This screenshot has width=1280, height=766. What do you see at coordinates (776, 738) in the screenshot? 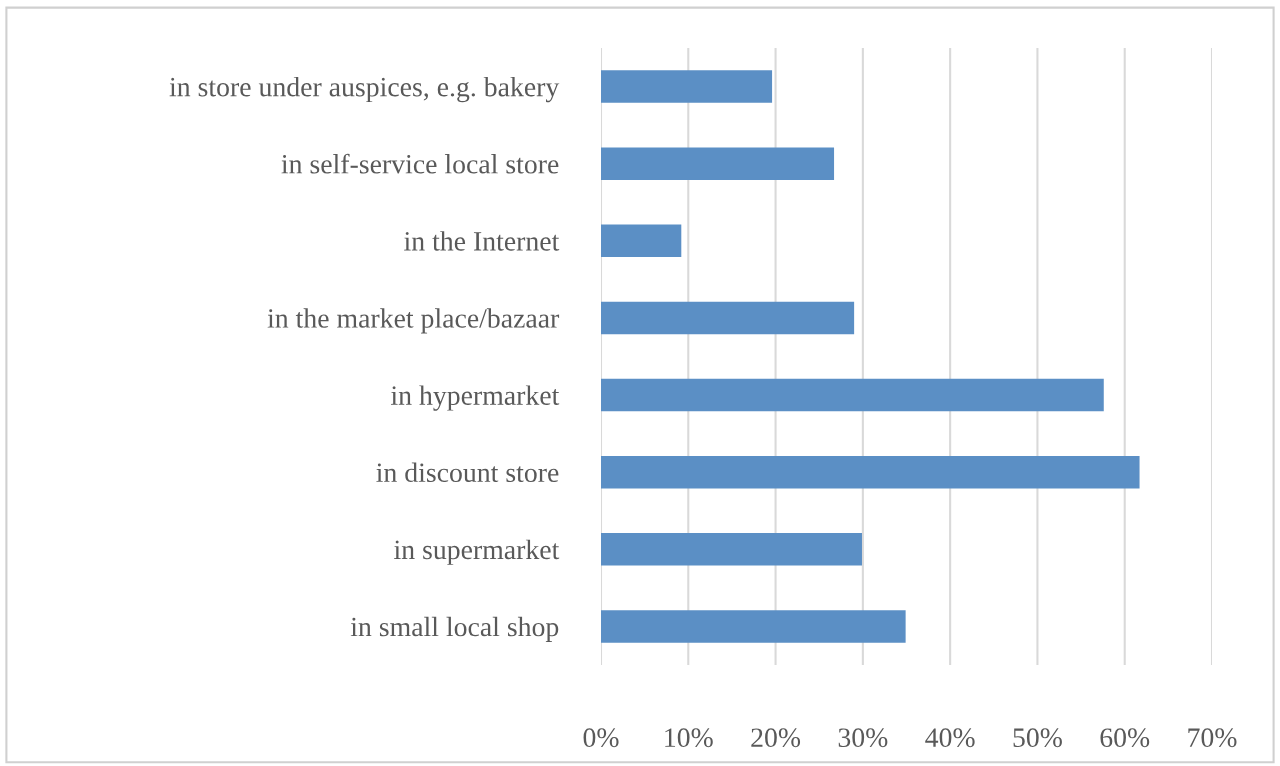
I see `x-tick-label: 20%` at bounding box center [776, 738].